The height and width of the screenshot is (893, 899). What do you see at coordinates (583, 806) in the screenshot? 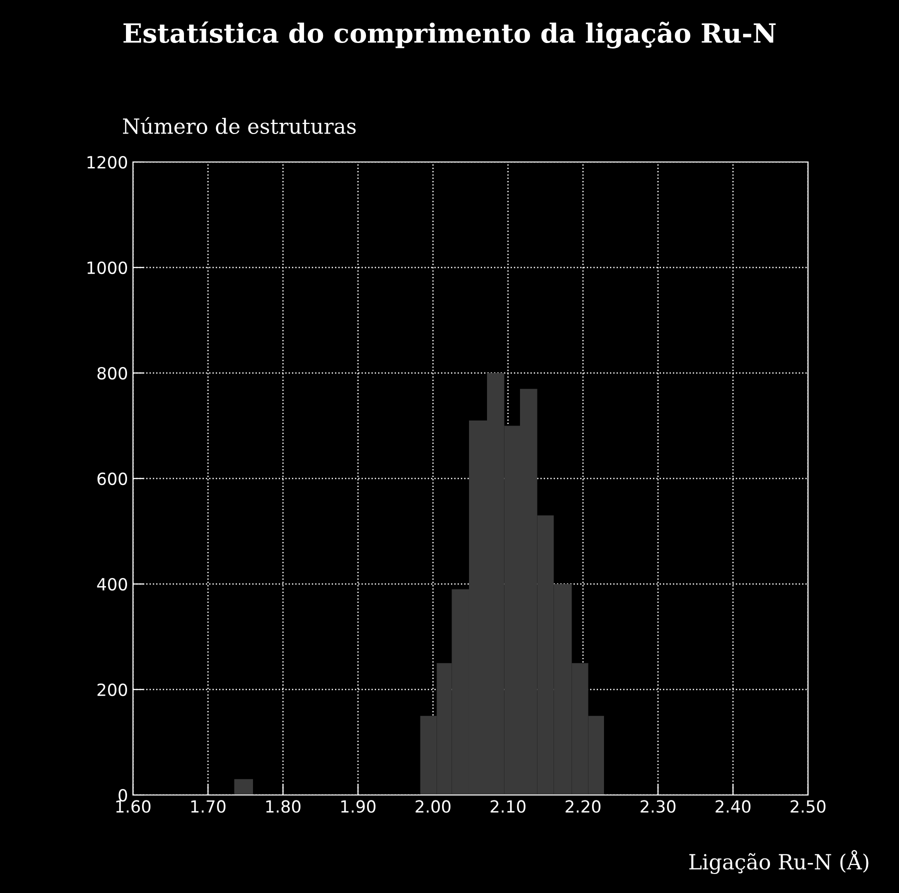
I see `x-tick-label: 2.20` at bounding box center [583, 806].